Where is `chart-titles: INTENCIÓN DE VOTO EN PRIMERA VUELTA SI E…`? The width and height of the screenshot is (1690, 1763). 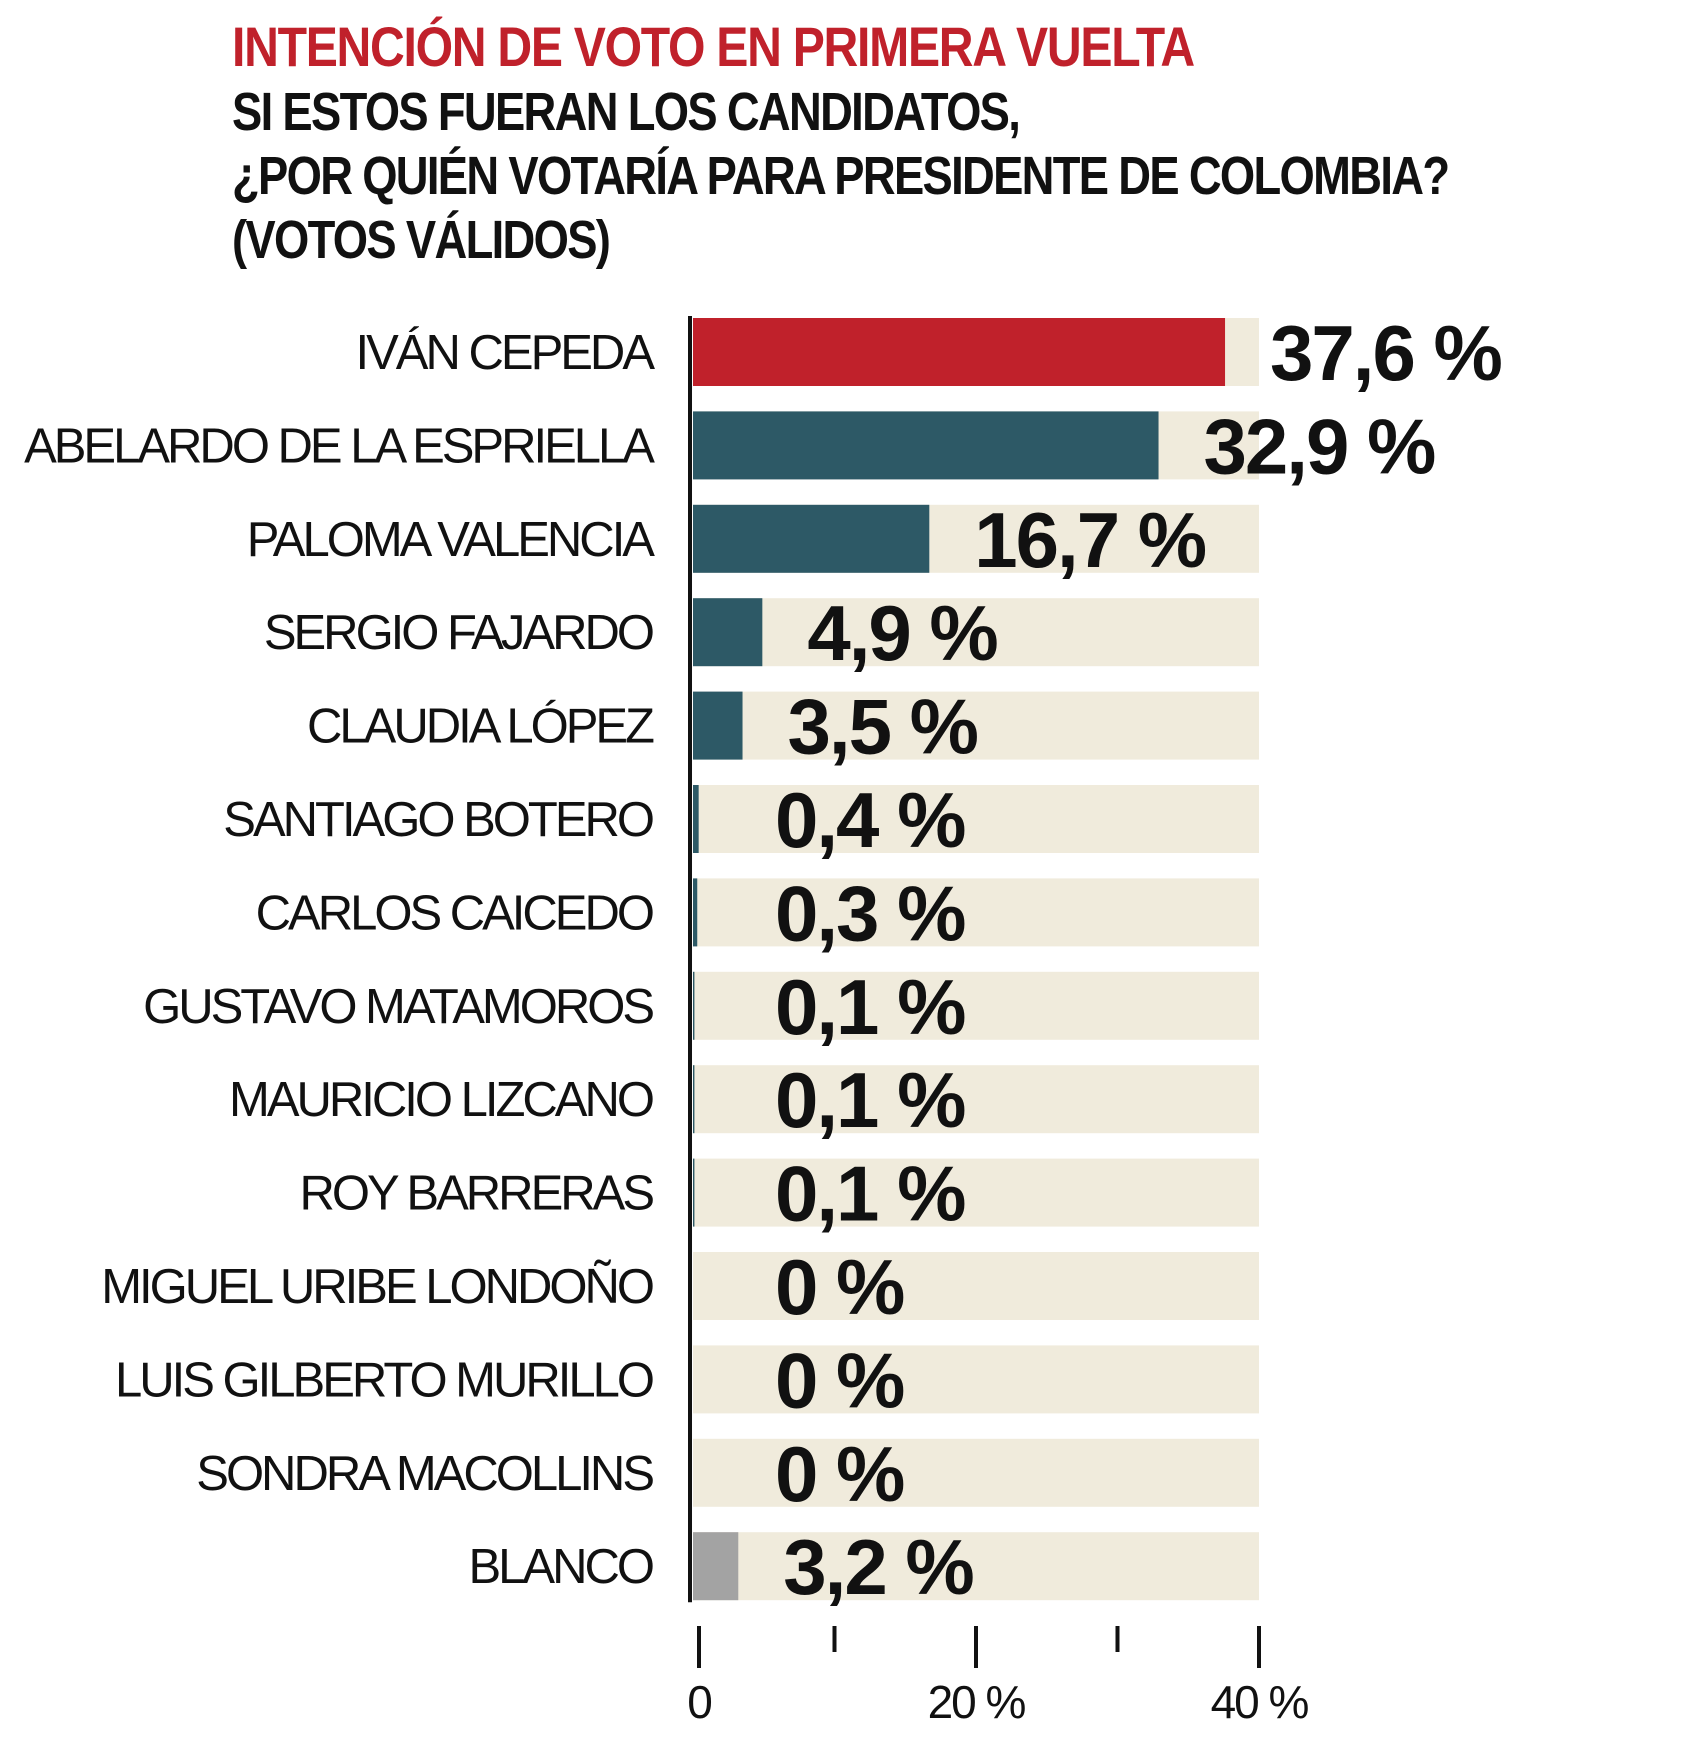
chart-titles: INTENCIÓN DE VOTO EN PRIMERA VUELTA SI E… is located at coordinates (942, 143).